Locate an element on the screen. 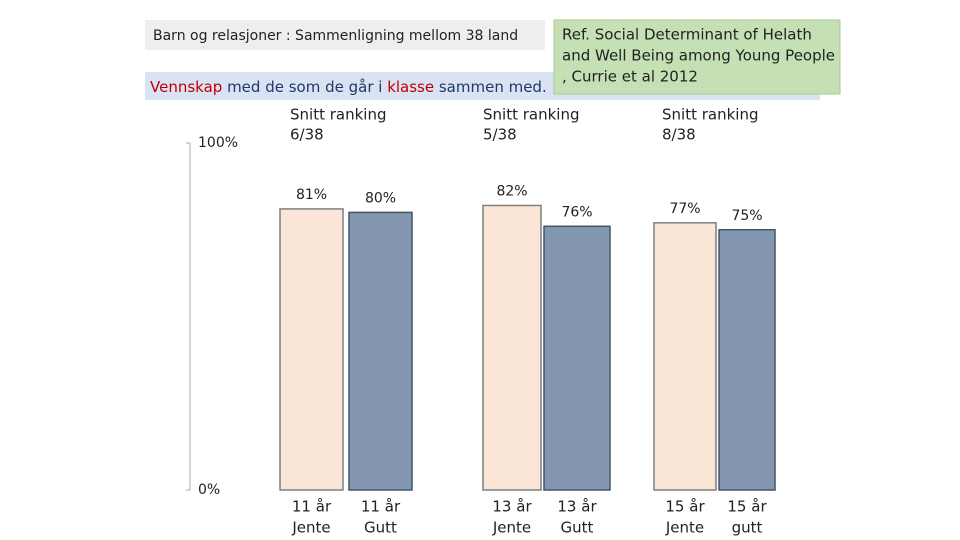 This screenshot has width=960, height=540. value-label: 81% is located at coordinates (311, 195).